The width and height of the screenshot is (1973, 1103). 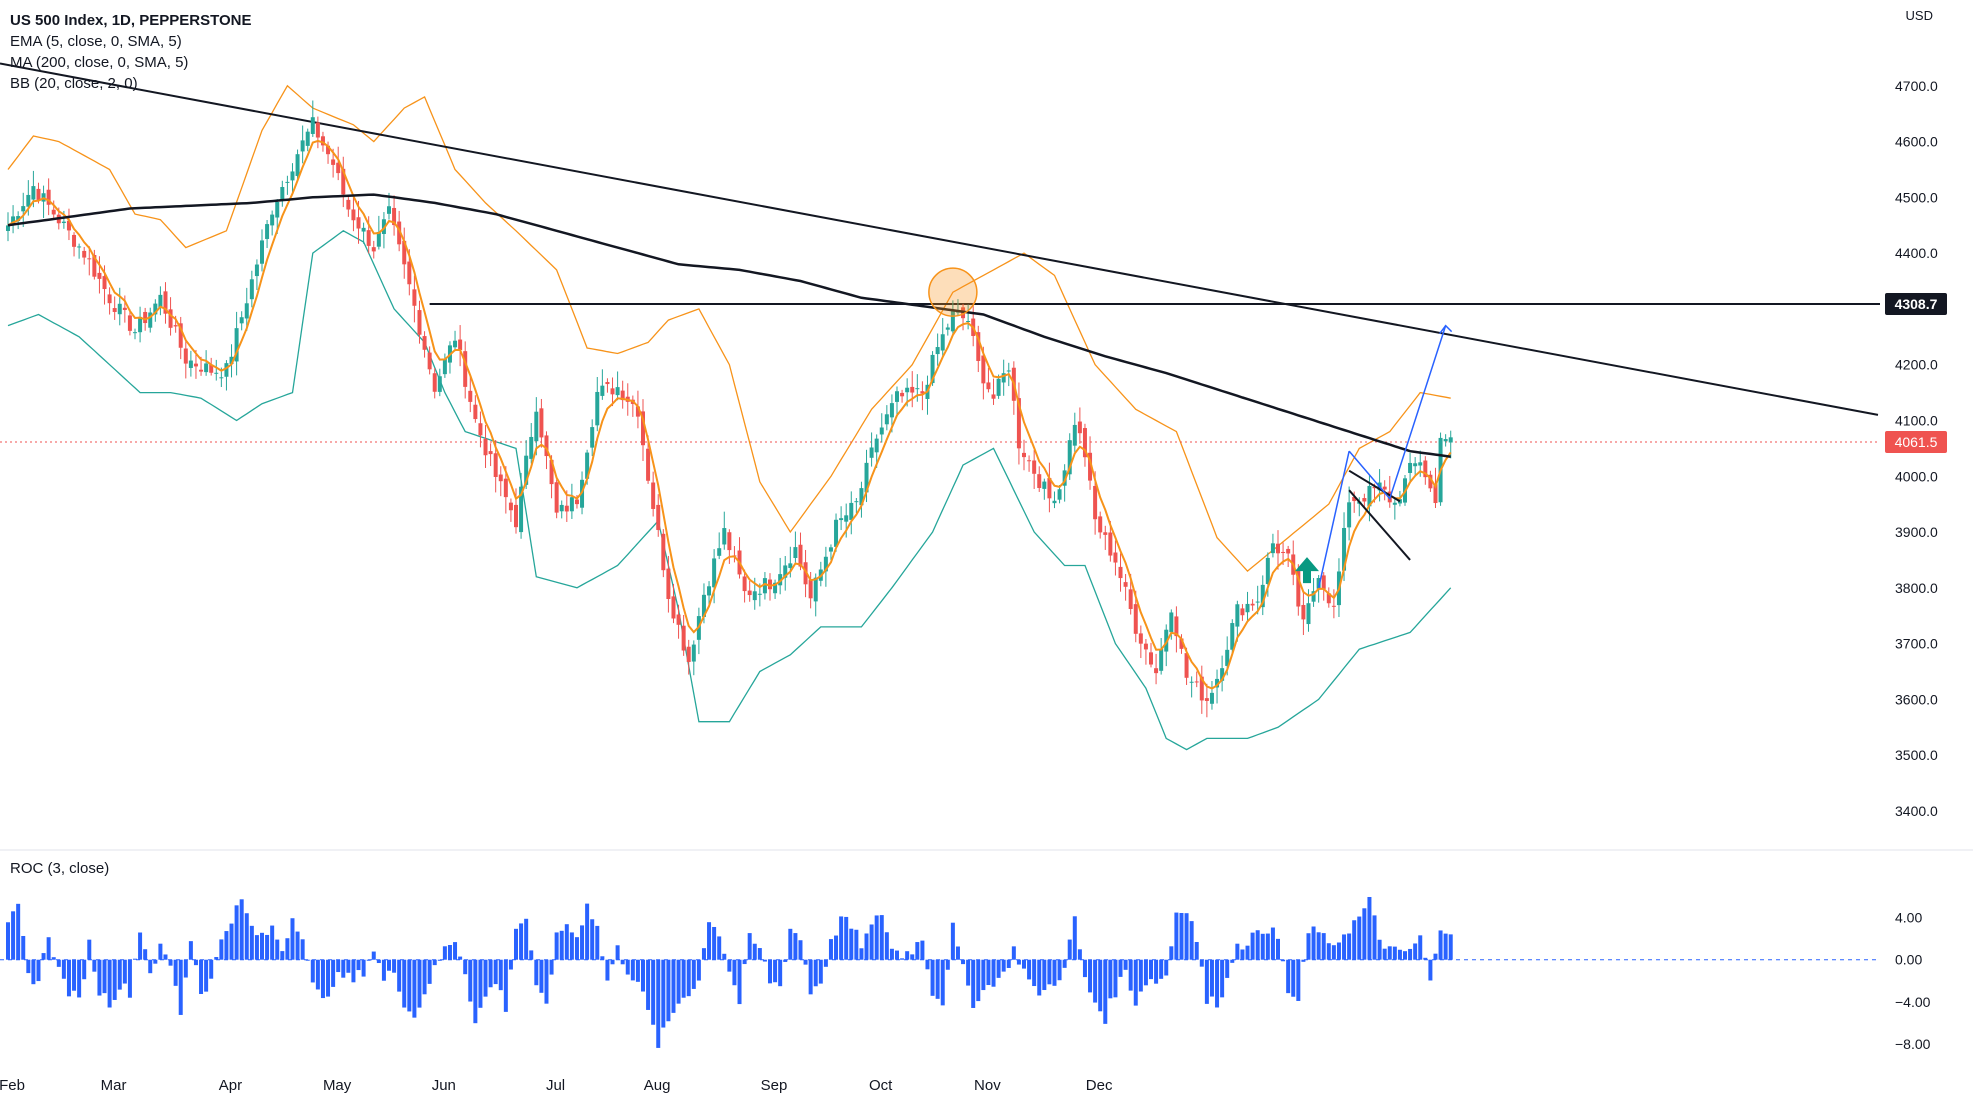 I want to click on date-tick-label: Feb, so click(x=12, y=1085).